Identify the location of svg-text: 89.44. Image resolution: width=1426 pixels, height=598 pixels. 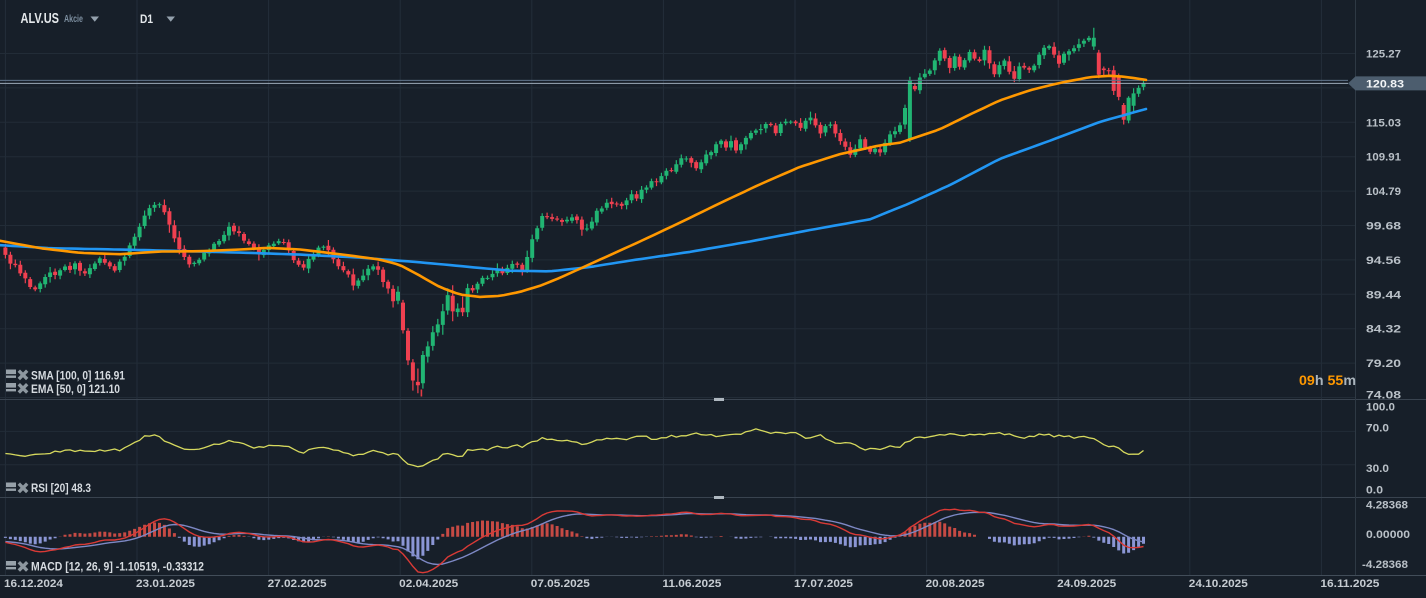
(1384, 295).